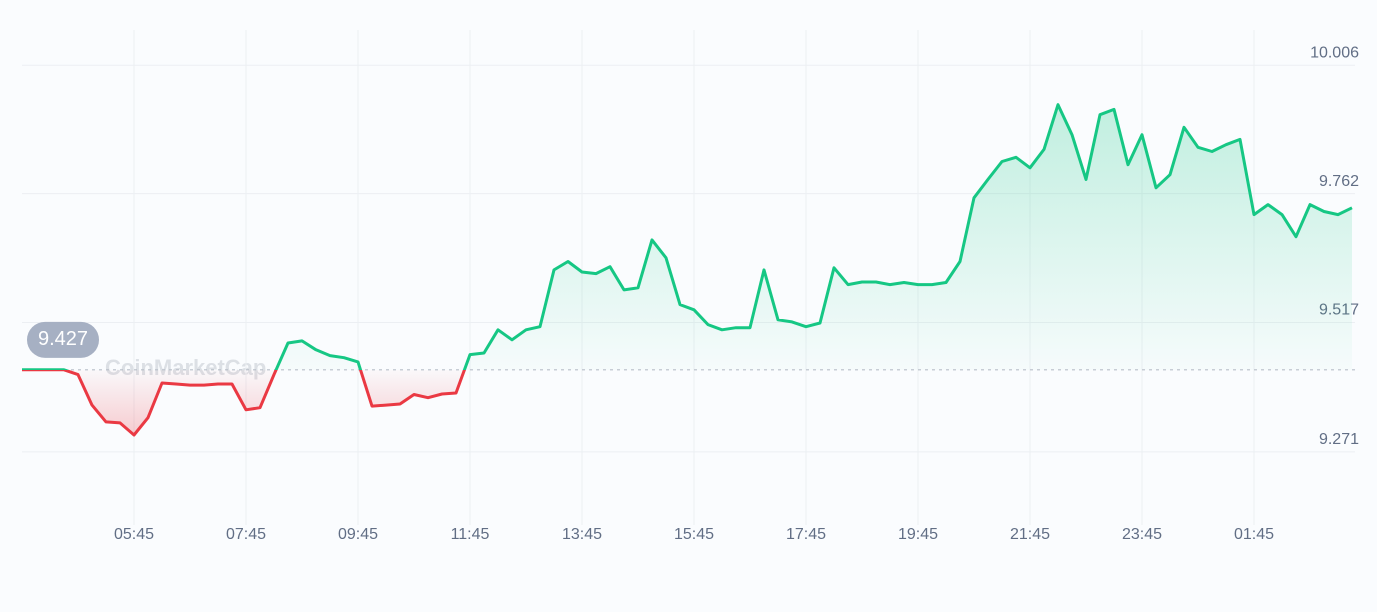  What do you see at coordinates (134, 534) in the screenshot?
I see `x-tick-label: 05:45` at bounding box center [134, 534].